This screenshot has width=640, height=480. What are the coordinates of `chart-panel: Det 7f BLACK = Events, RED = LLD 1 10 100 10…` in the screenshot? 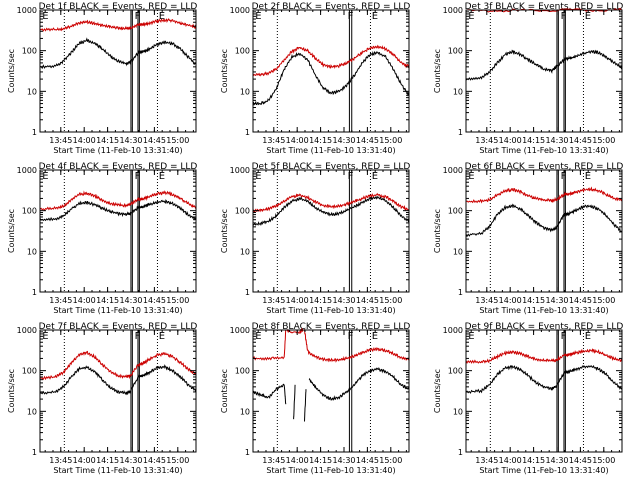 It's located at (102, 398).